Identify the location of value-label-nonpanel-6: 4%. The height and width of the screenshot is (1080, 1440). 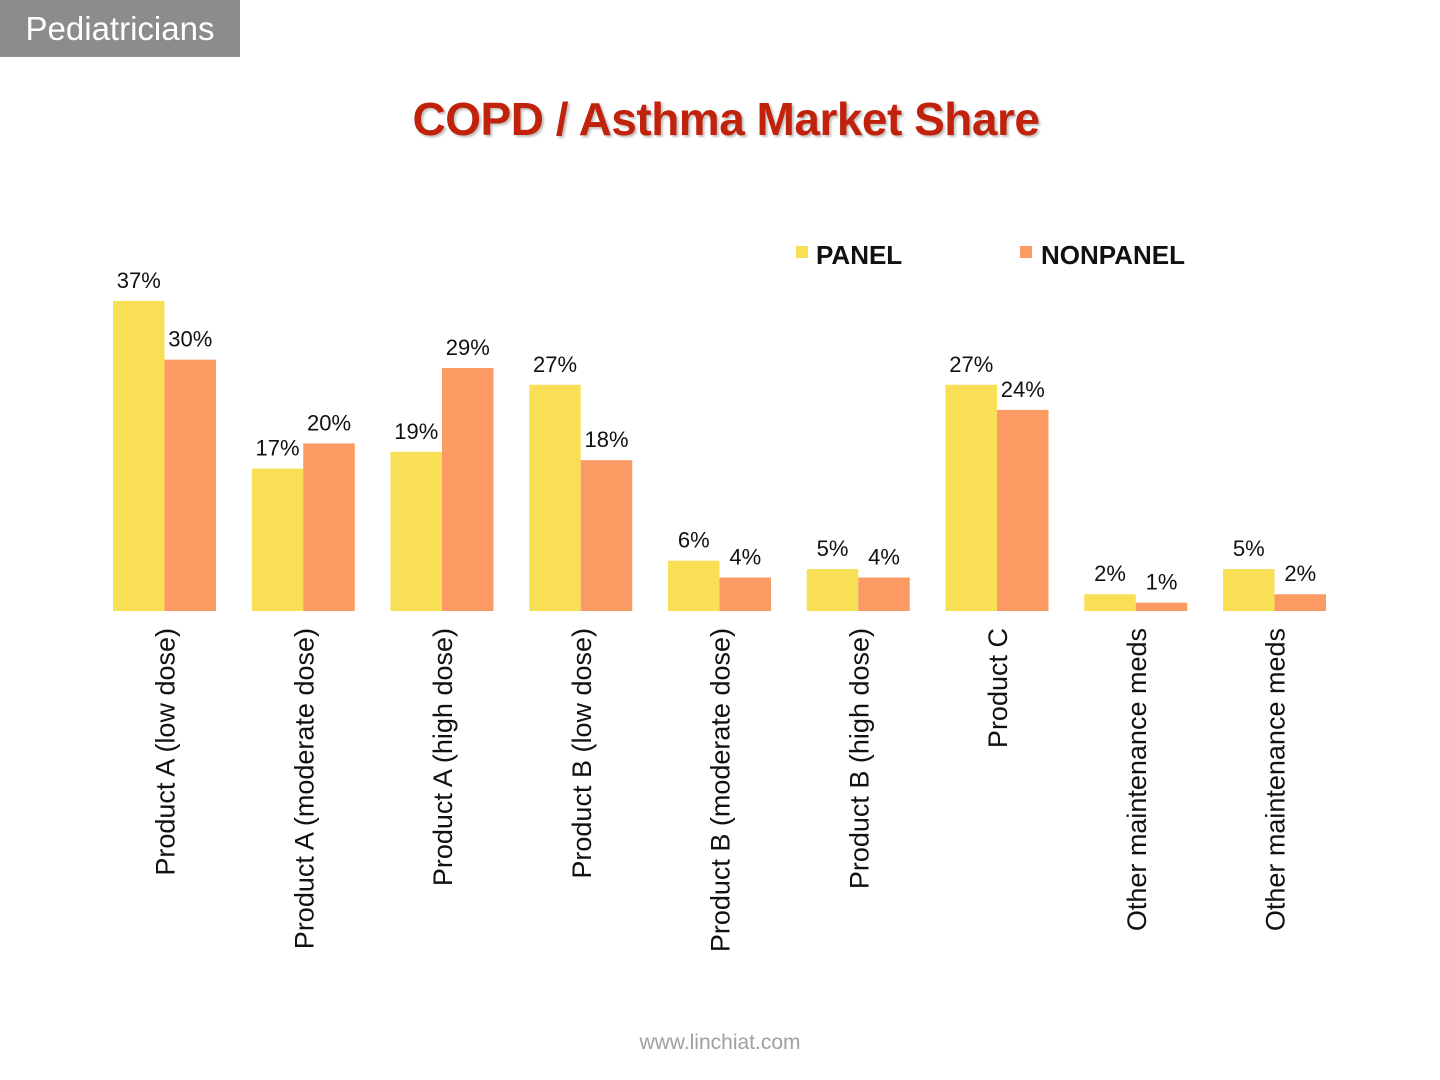
(884, 556).